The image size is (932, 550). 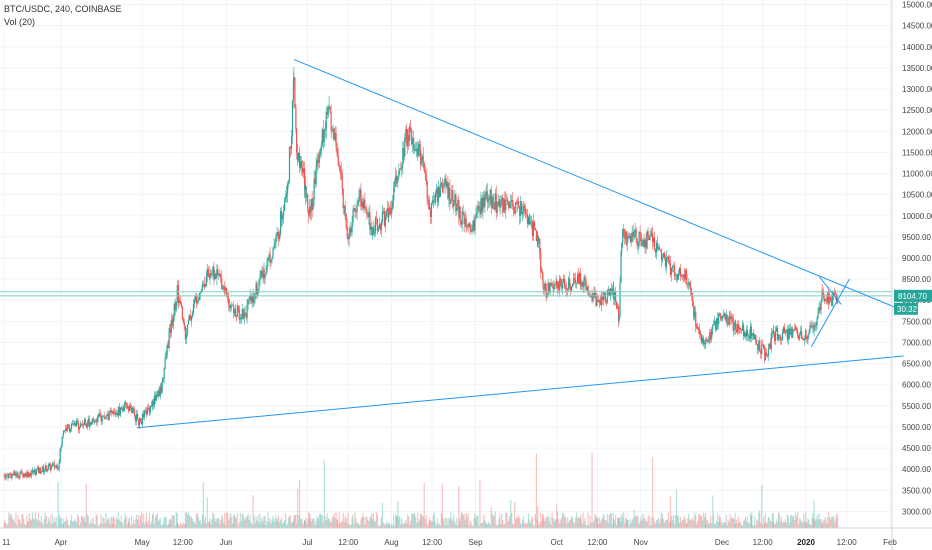 What do you see at coordinates (917, 89) in the screenshot?
I see `y-tick-label: 13000.00` at bounding box center [917, 89].